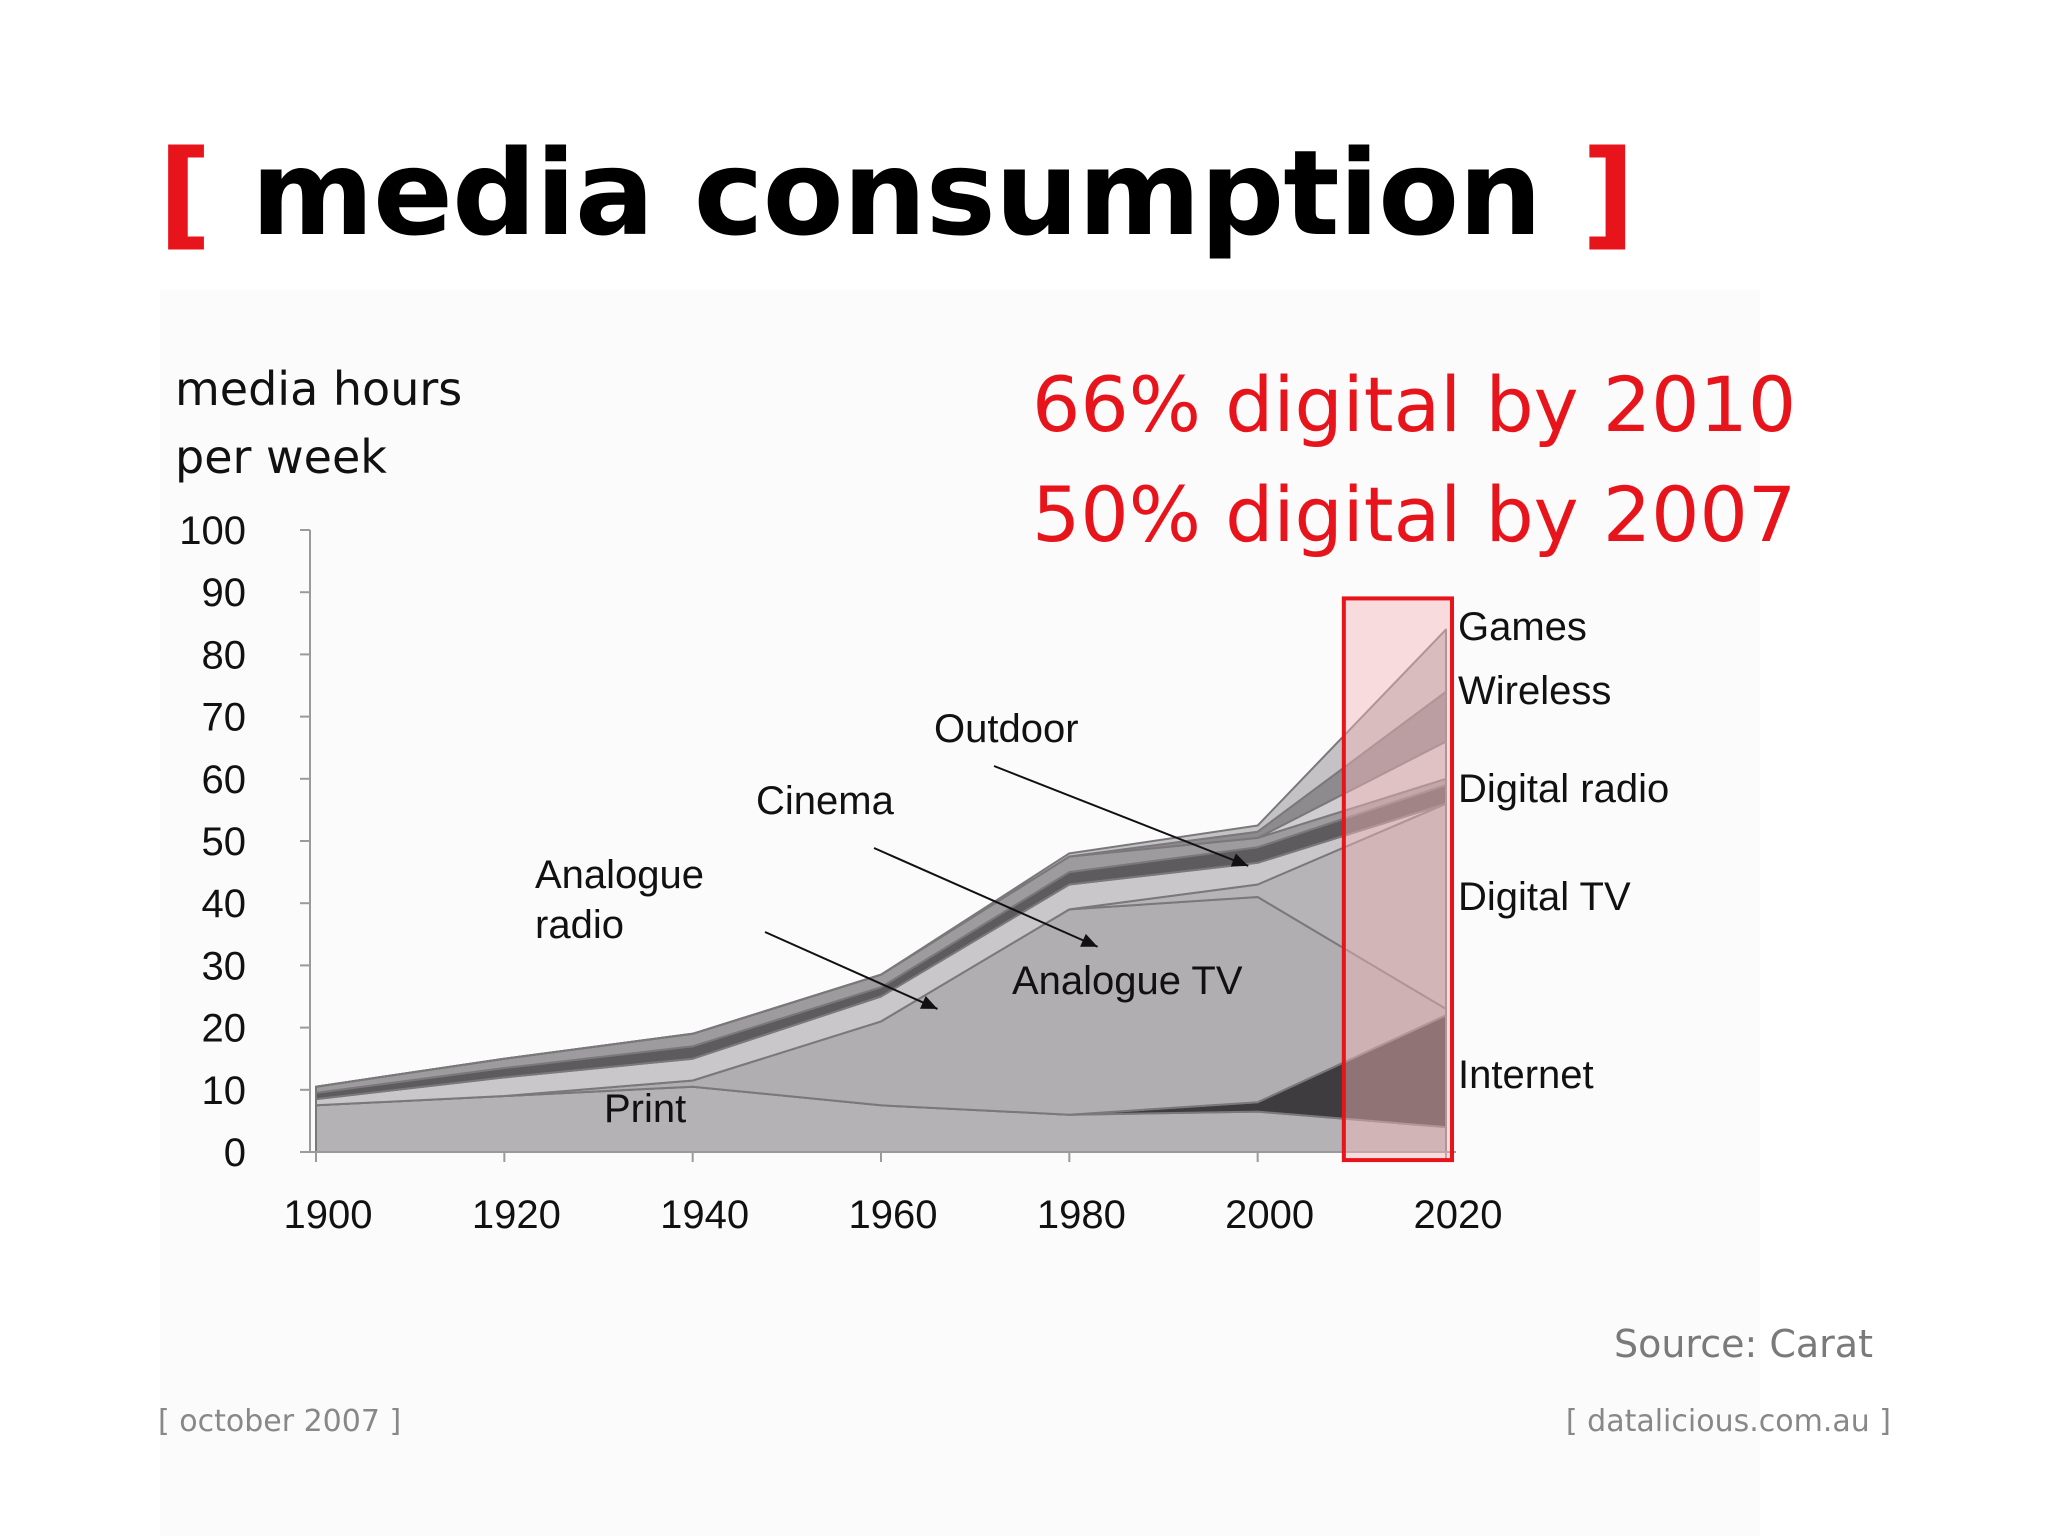  What do you see at coordinates (1089, 940) in the screenshot?
I see `arrowhead-cinema` at bounding box center [1089, 940].